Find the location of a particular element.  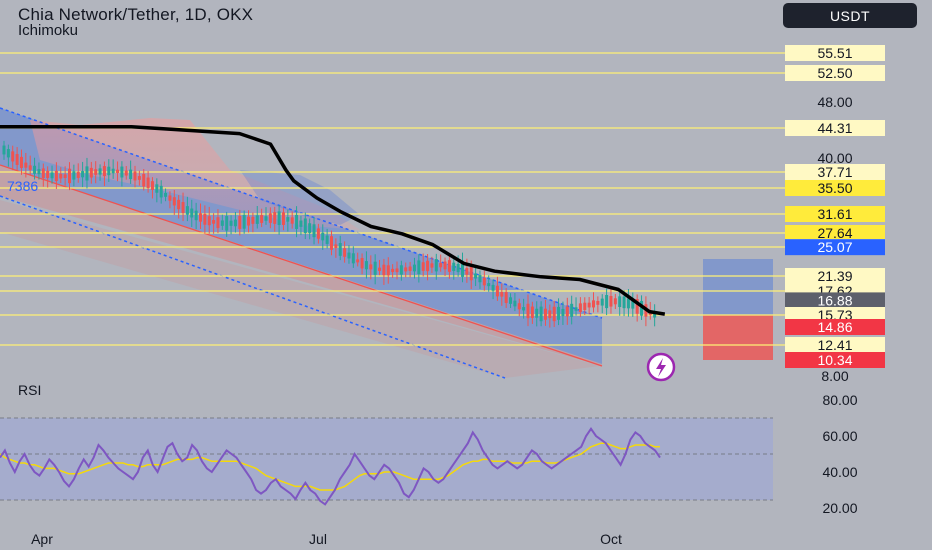

level-label: 37.71 is located at coordinates (834, 172).